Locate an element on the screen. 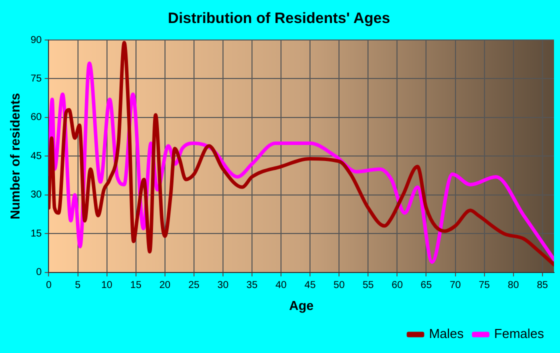 The image size is (560, 353). x-tick-label: 85 is located at coordinates (542, 286).